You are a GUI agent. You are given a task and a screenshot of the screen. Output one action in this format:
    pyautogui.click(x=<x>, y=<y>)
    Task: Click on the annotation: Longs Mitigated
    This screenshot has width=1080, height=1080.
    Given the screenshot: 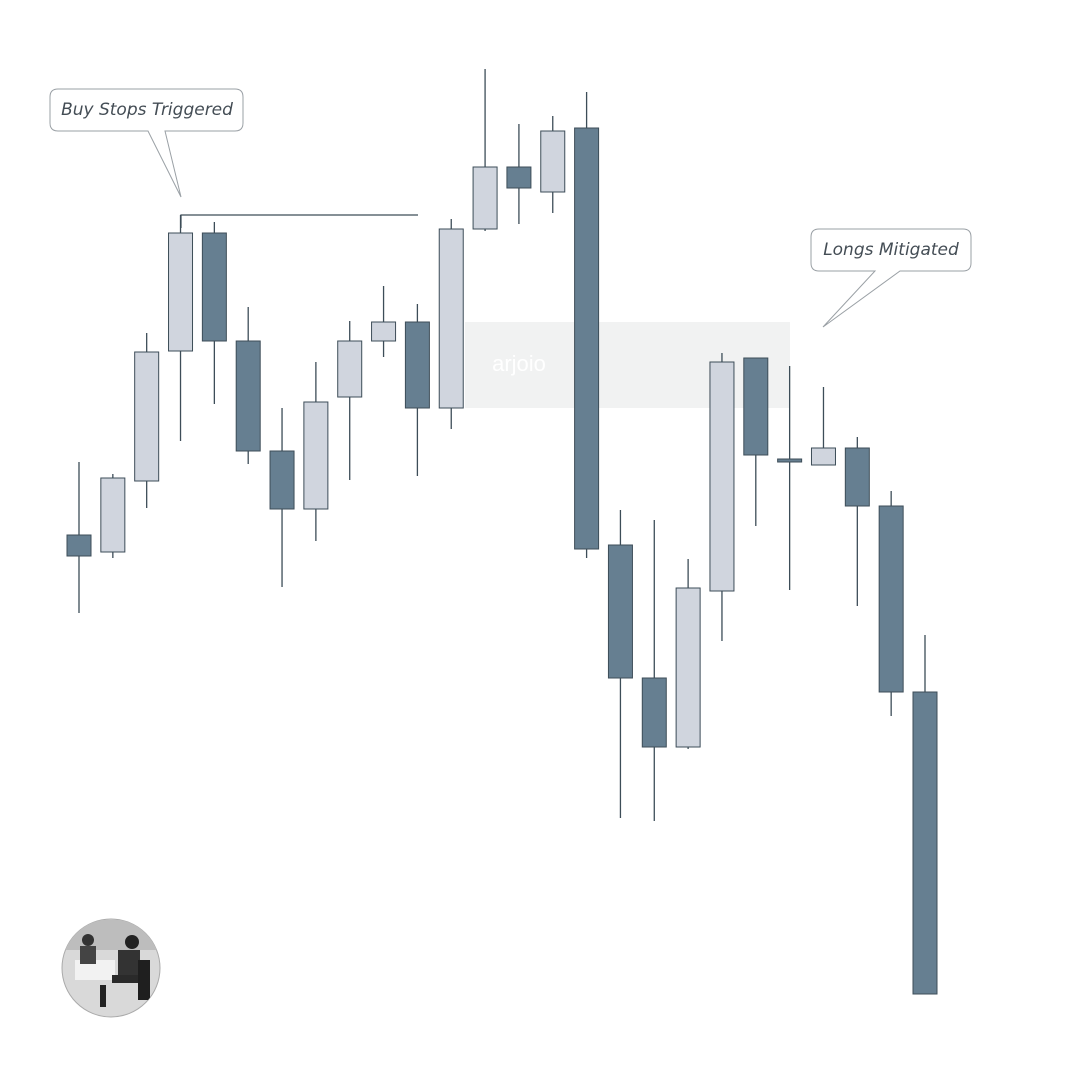 What is the action you would take?
    pyautogui.click(x=891, y=250)
    